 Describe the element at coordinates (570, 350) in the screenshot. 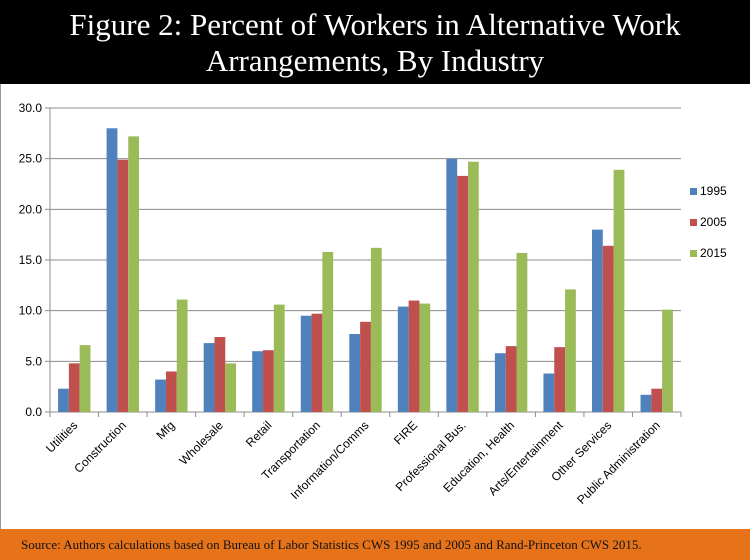

I see `bar-2015-arts-entertainment` at that location.